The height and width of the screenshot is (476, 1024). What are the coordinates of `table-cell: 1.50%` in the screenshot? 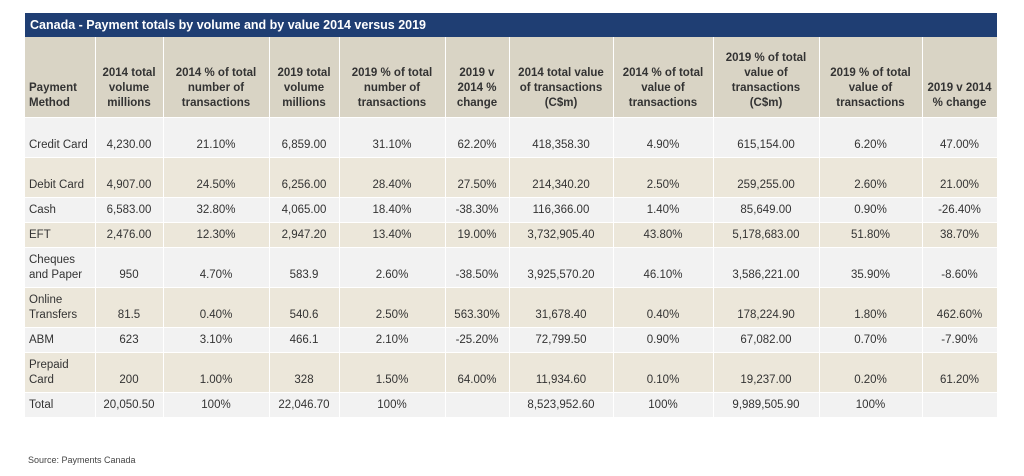 It's located at (392, 371).